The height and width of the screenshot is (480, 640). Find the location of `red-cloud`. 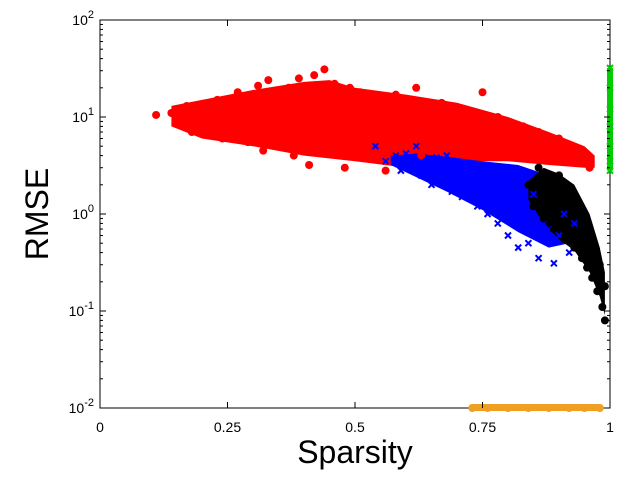

red-cloud is located at coordinates (383, 124).